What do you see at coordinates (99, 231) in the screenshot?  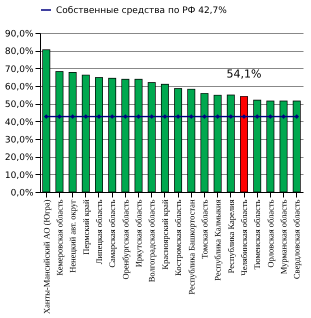 I see `x-tick-label: Липецкая область` at bounding box center [99, 231].